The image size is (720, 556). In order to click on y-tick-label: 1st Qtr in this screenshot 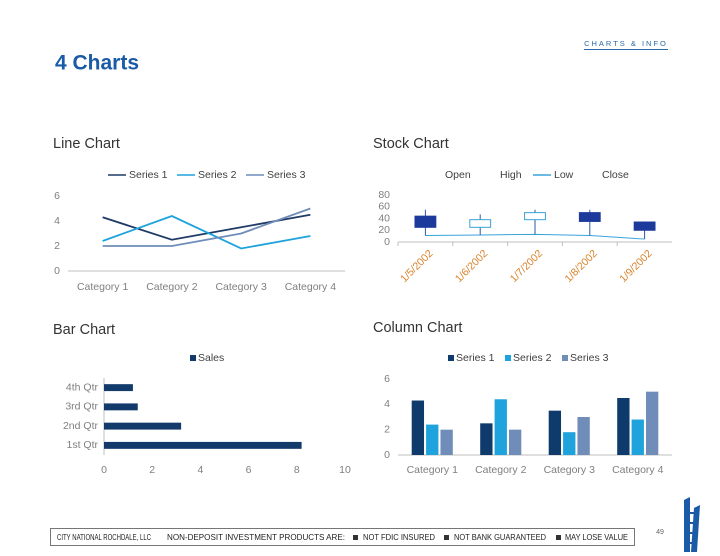, I will do `click(82, 445)`.